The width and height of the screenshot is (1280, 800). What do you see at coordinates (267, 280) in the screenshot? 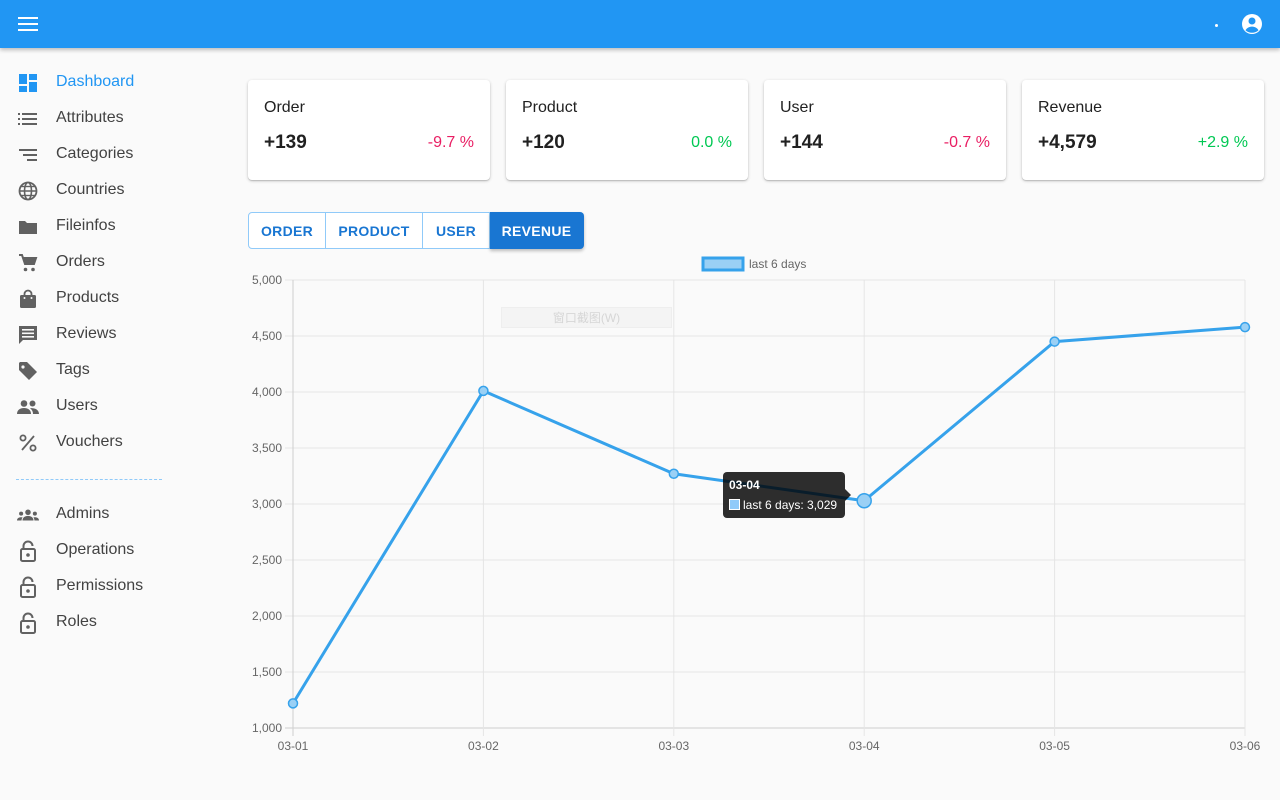
I see `y-tick-label: 5,000` at bounding box center [267, 280].